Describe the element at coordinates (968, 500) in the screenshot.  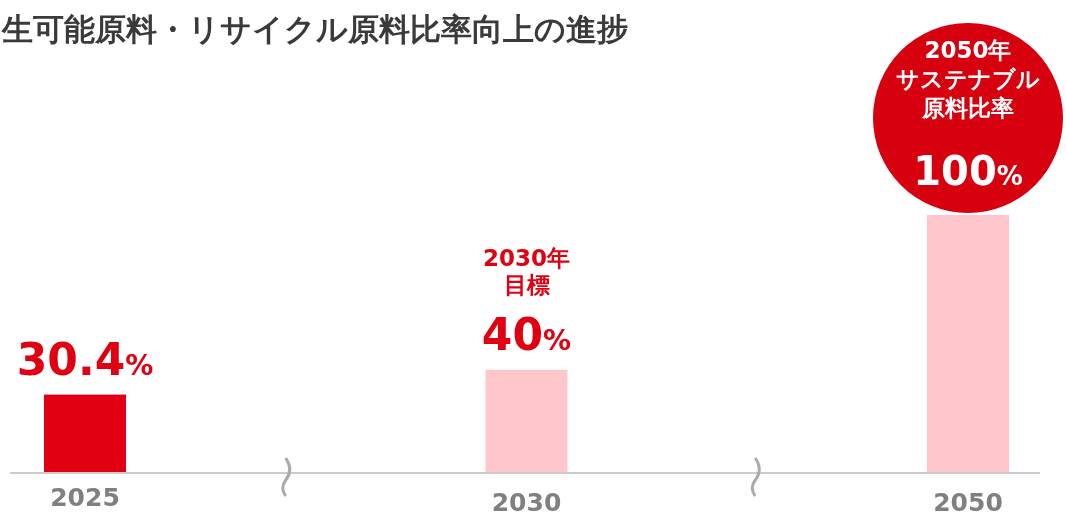
I see `x-tick-label: 2050` at that location.